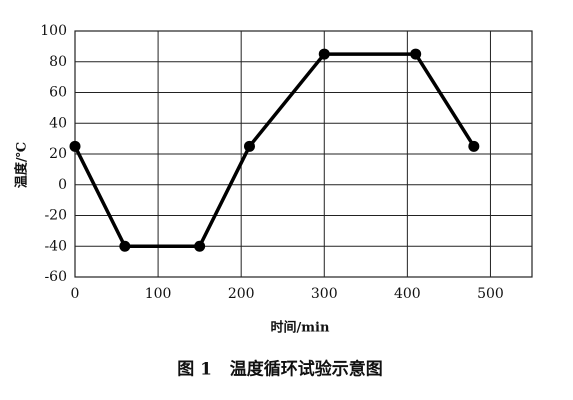 Image resolution: width=573 pixels, height=400 pixels. Describe the element at coordinates (58, 62) in the screenshot. I see `y-tick-label: 80` at that location.